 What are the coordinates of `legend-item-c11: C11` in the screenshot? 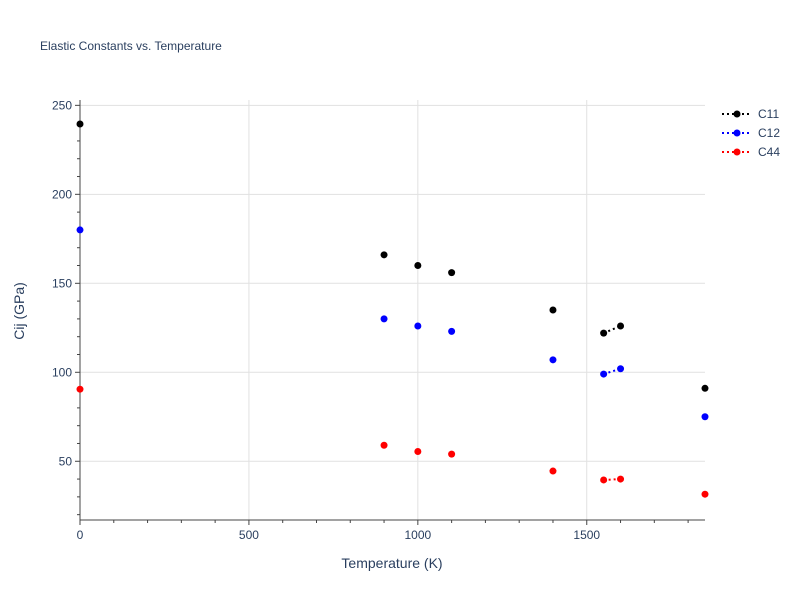 It's located at (750, 114).